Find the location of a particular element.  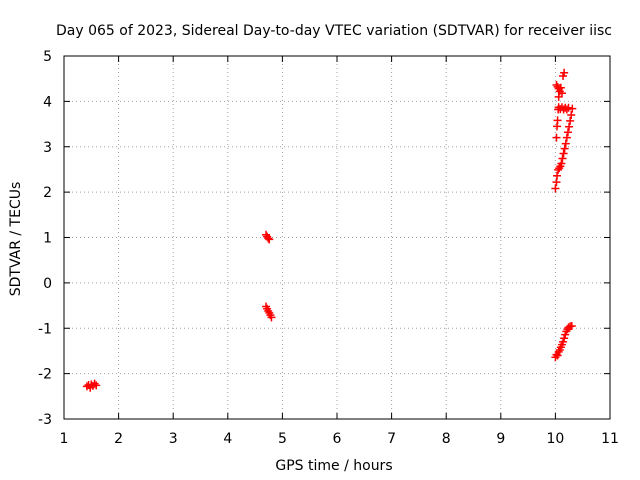

x-tick-label: 5 is located at coordinates (282, 439).